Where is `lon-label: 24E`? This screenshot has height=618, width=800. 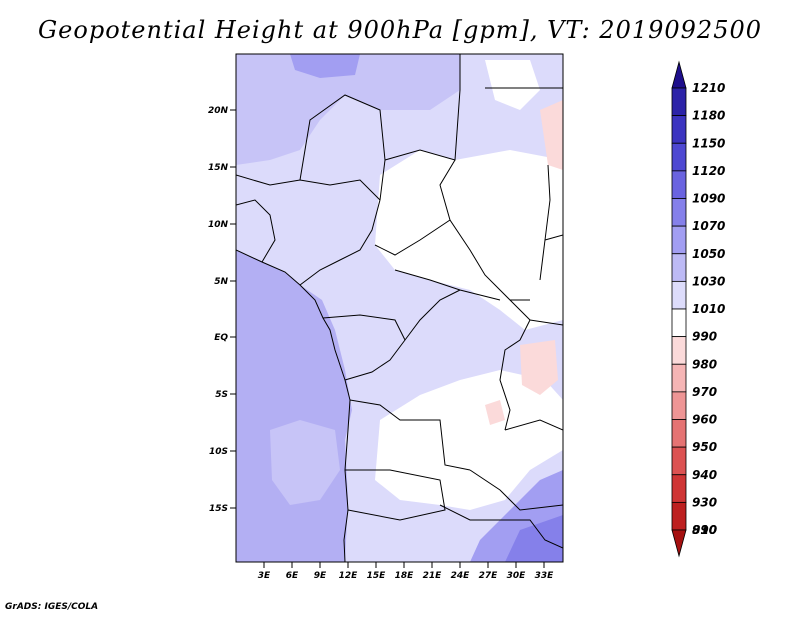
lon-label: 24E is located at coordinates (461, 576).